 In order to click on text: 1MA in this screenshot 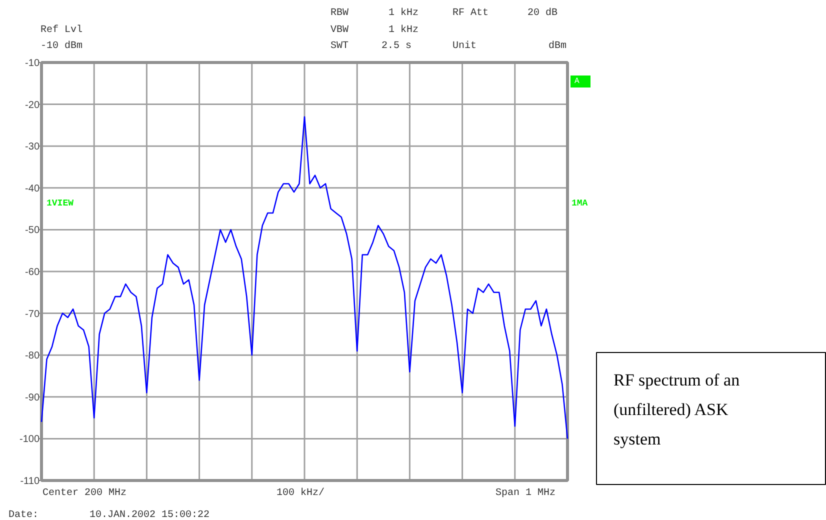, I will do `click(580, 203)`.